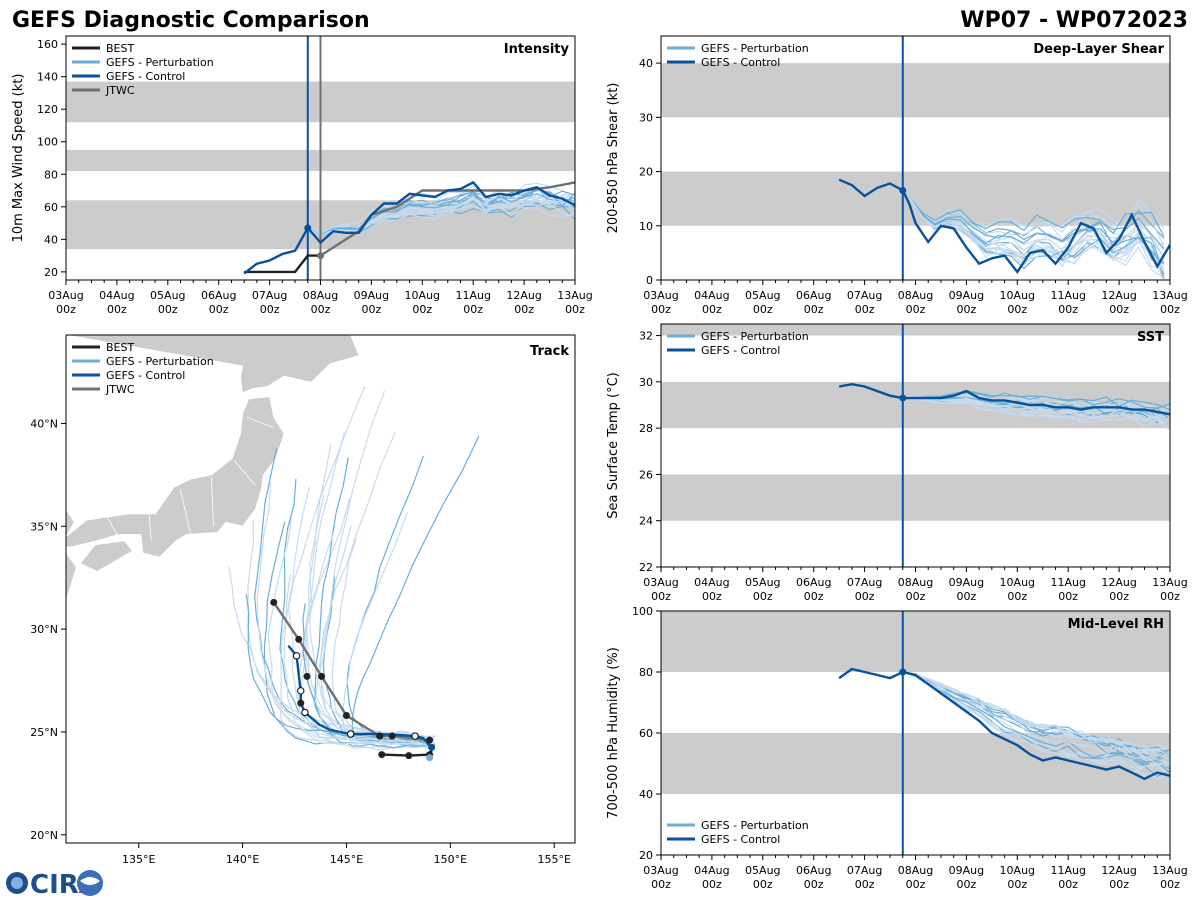 This screenshot has width=1200, height=900. What do you see at coordinates (380, 736) in the screenshot?
I see `control-track-point` at bounding box center [380, 736].